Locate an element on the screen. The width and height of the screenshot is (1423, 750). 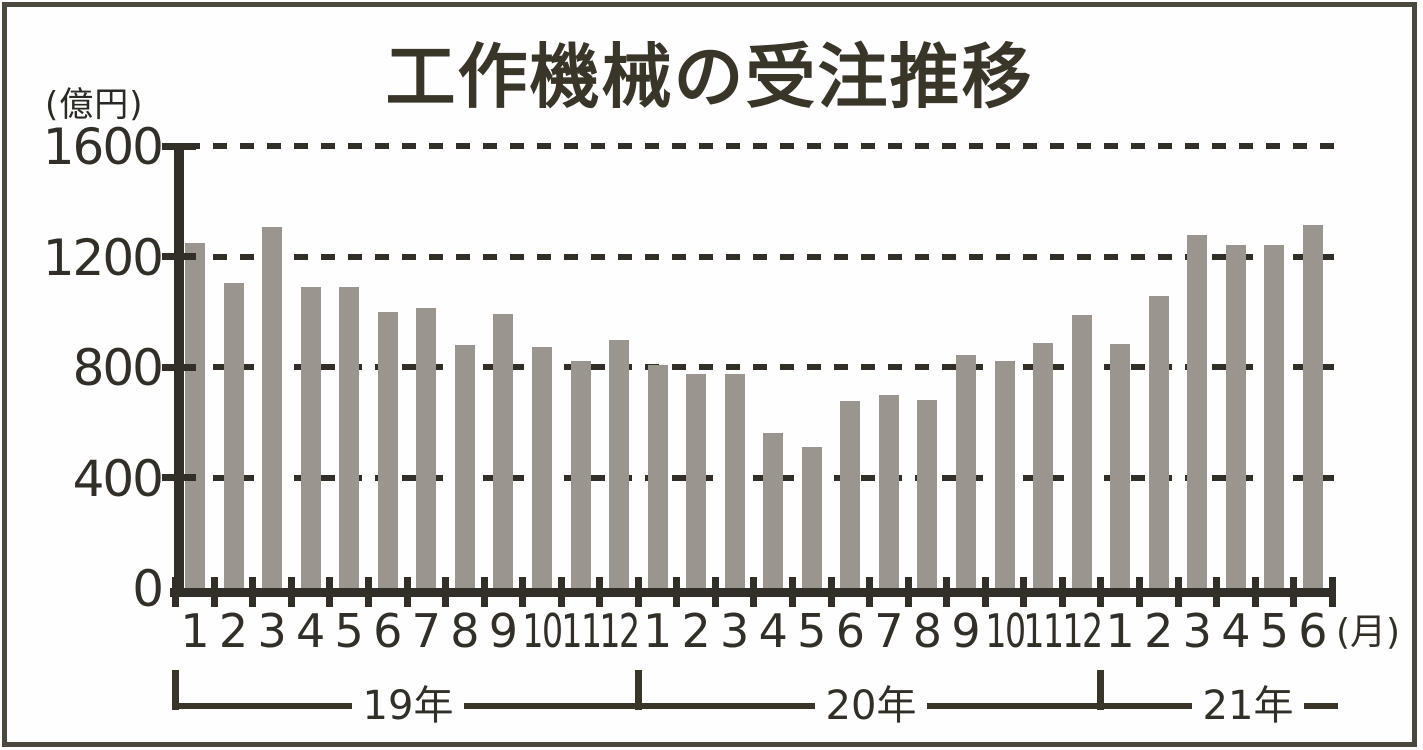
x-axis-label-month: 8 is located at coordinates (465, 631).